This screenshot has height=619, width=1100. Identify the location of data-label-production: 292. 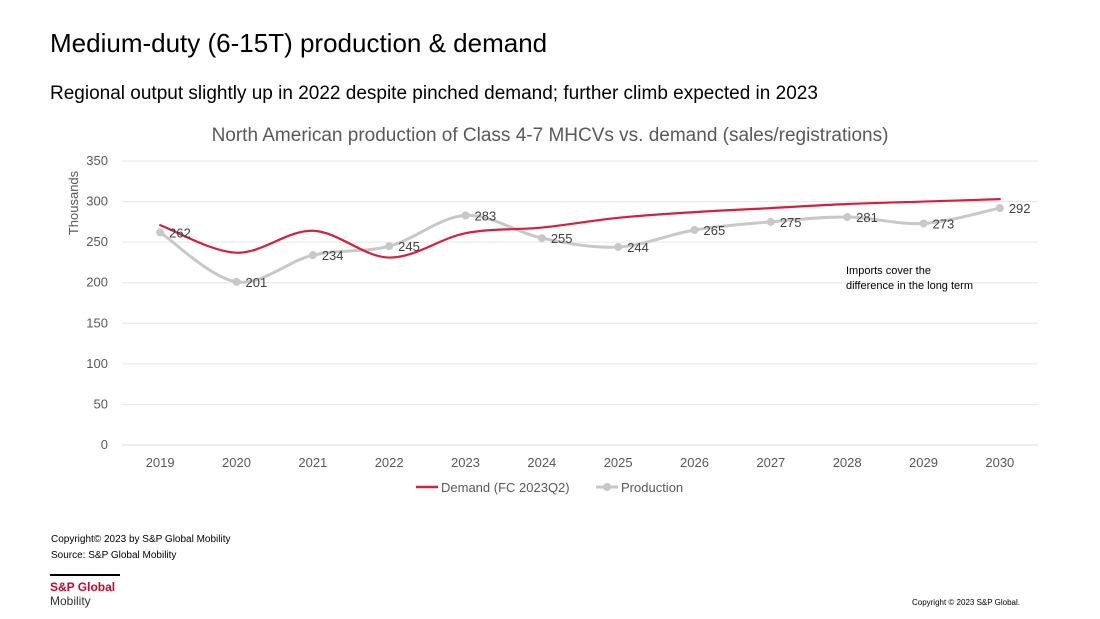
(1020, 208).